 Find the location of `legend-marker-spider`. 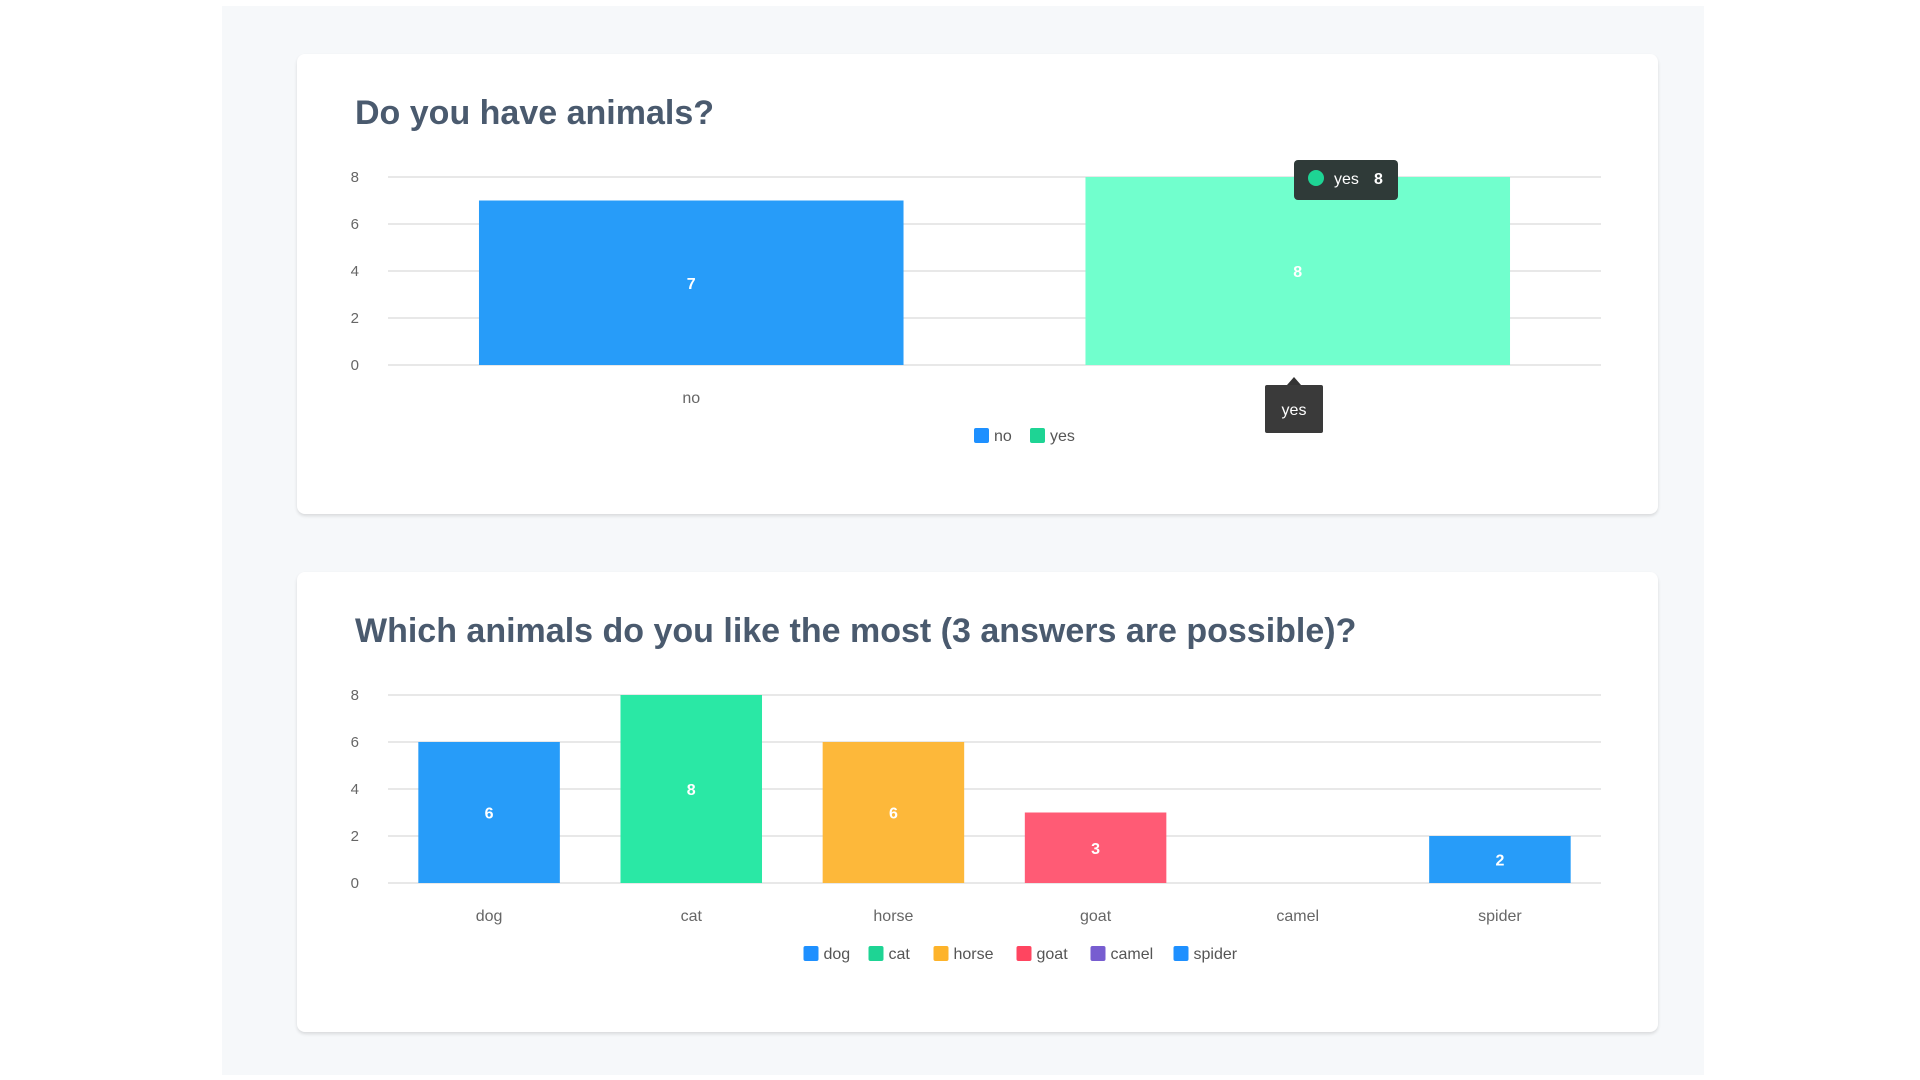

legend-marker-spider is located at coordinates (1181, 953).